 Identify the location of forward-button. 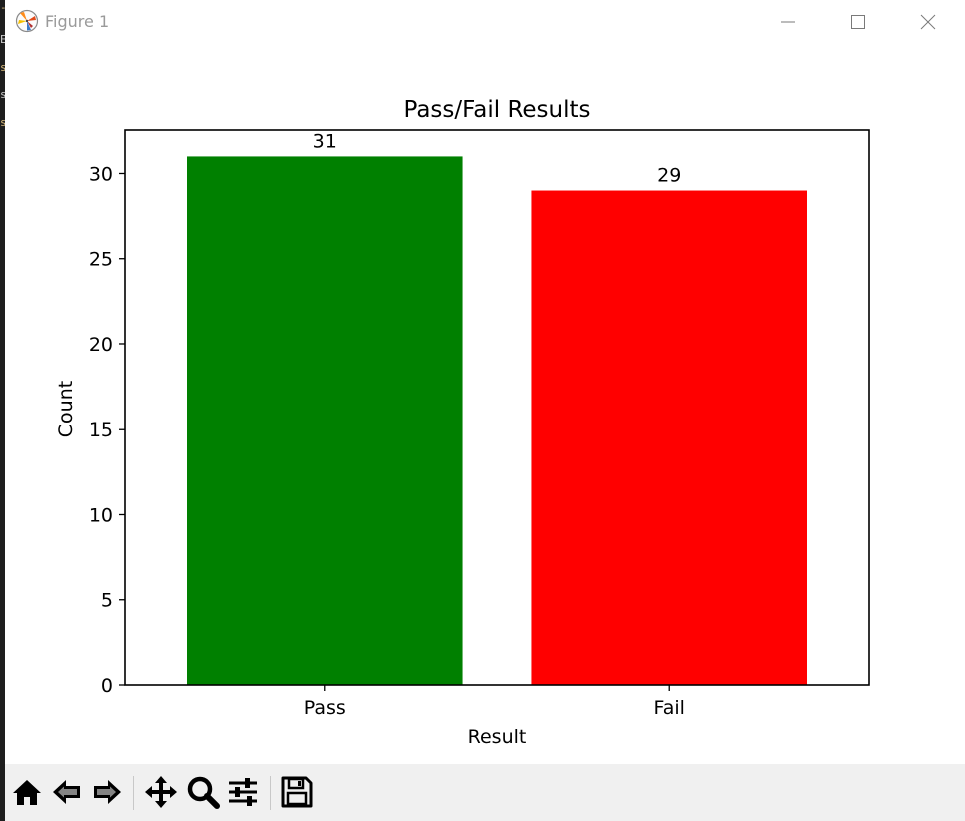
(107, 792).